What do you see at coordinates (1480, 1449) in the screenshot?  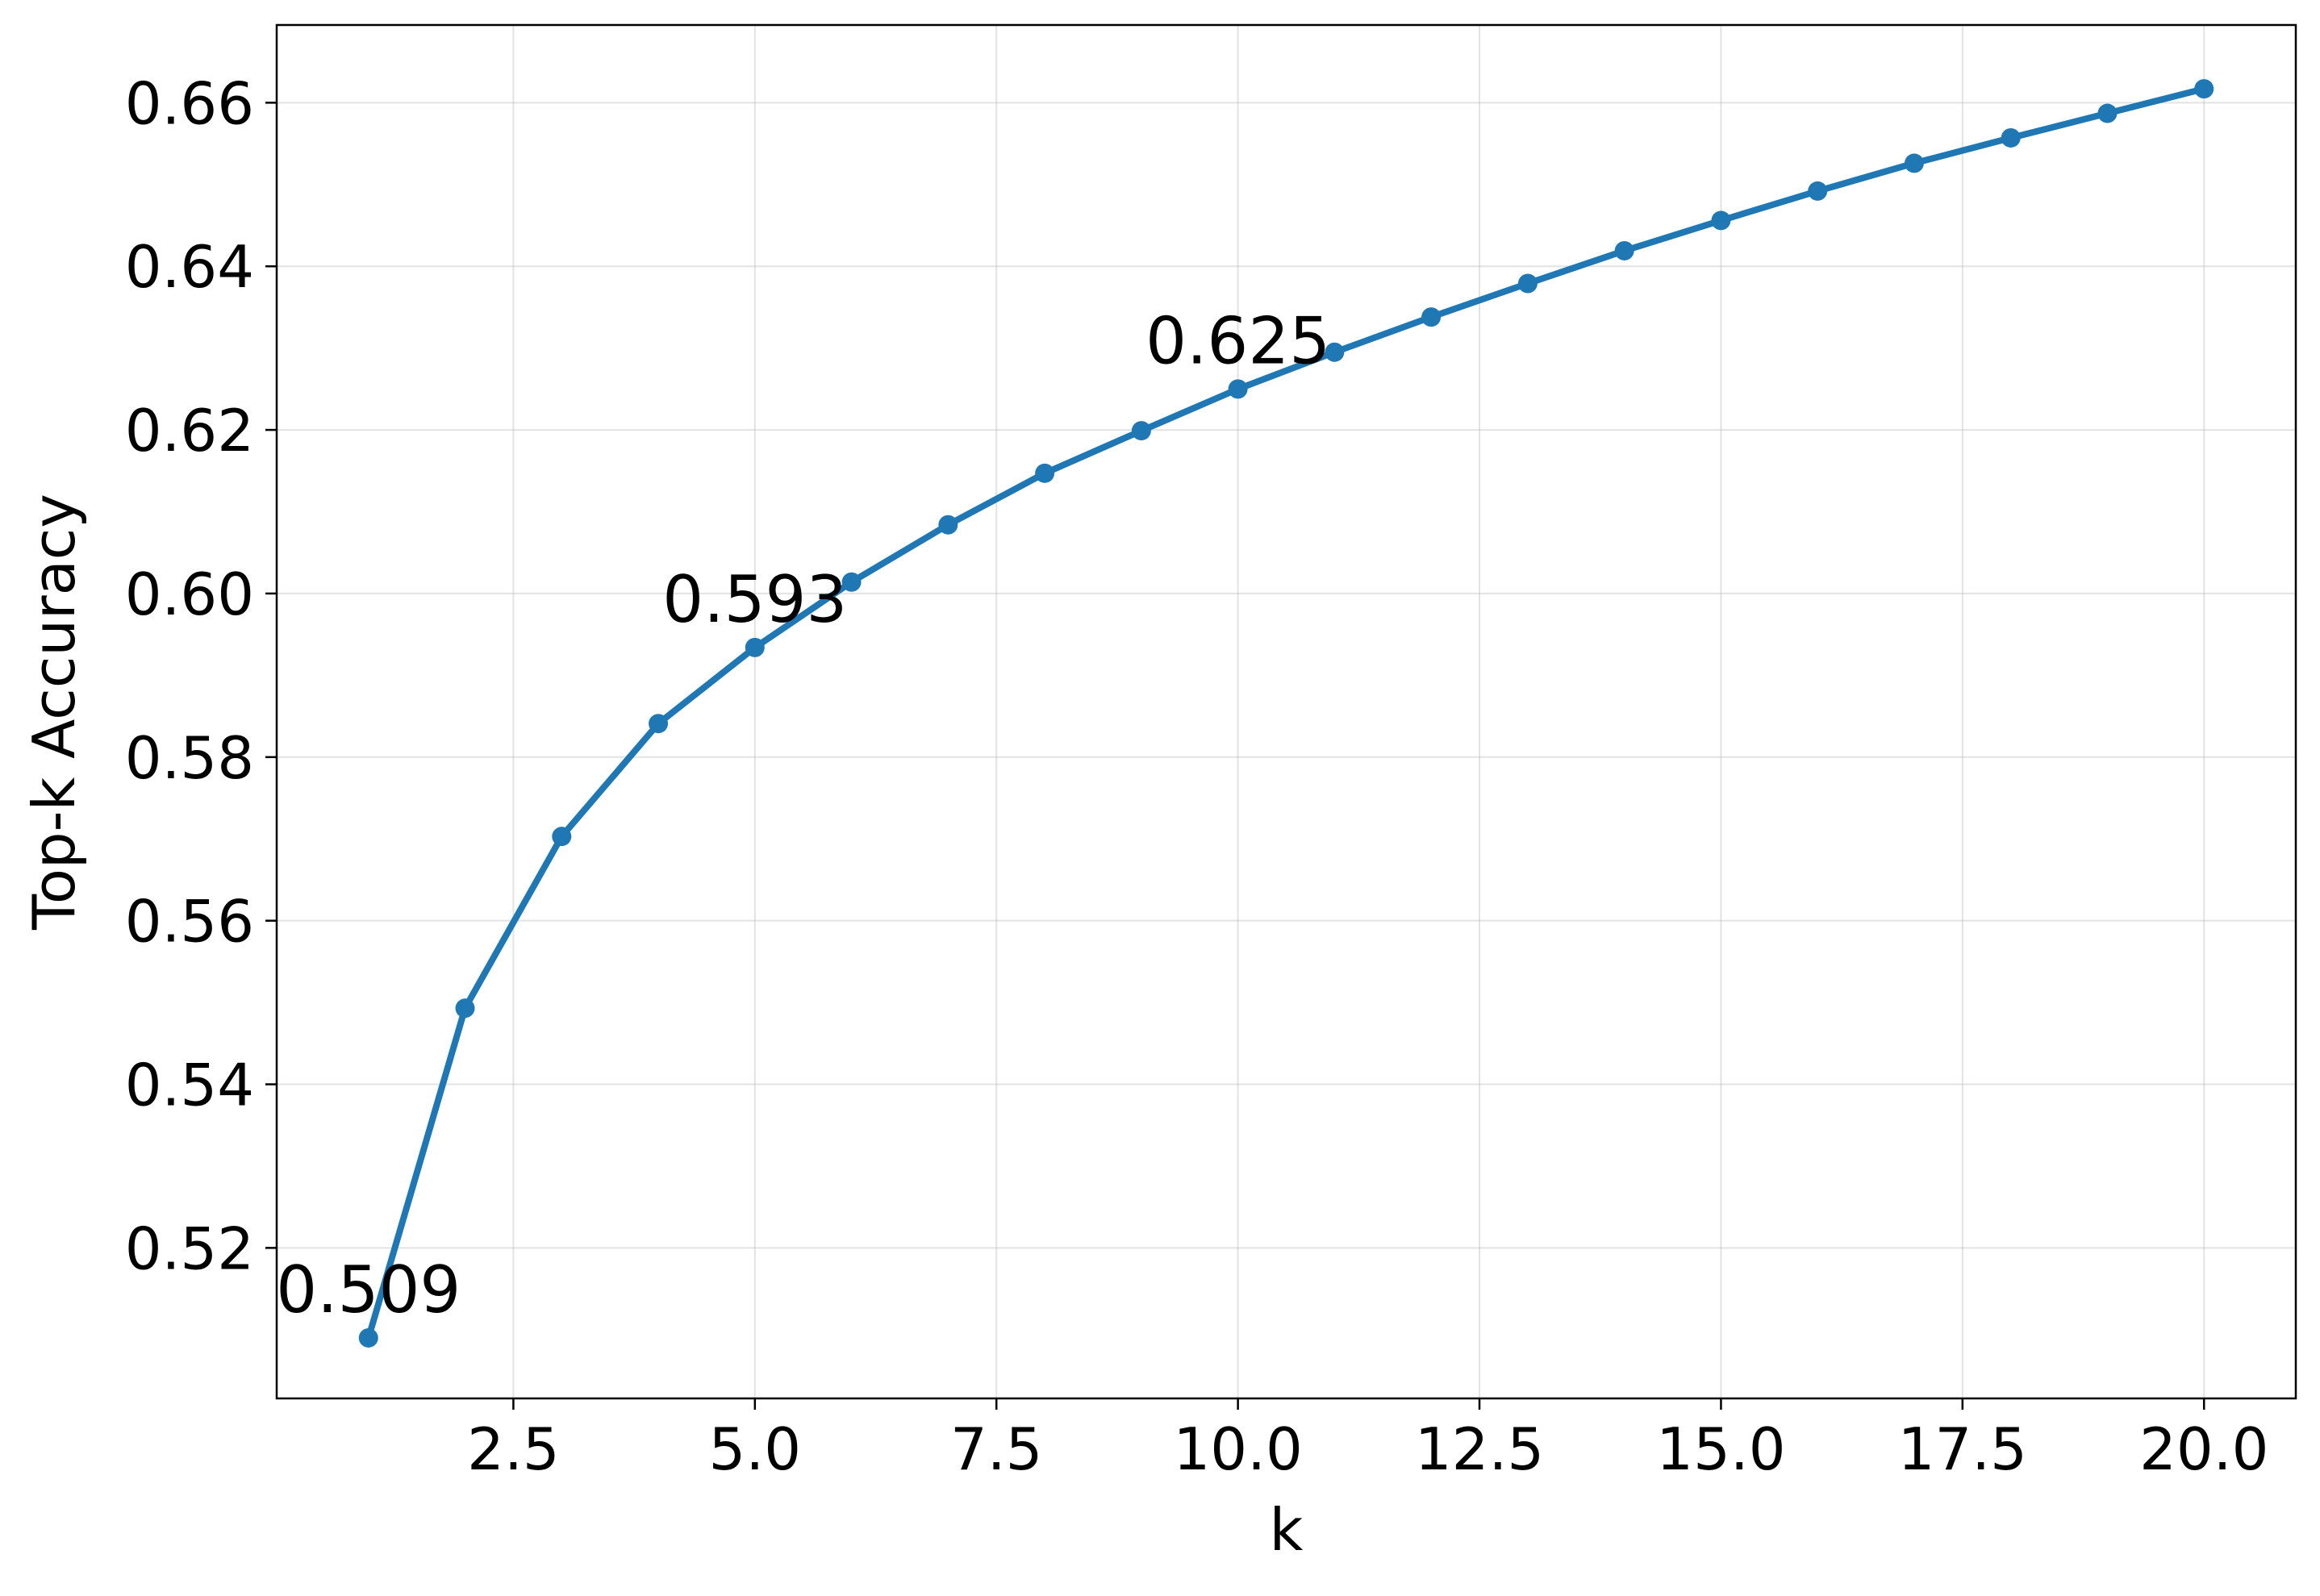 I see `x-tick-label: 12.5` at bounding box center [1480, 1449].